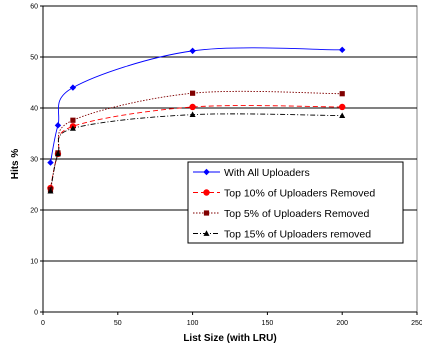 This screenshot has height=347, width=422. What do you see at coordinates (34, 262) in the screenshot?
I see `y-tick-label: 10` at bounding box center [34, 262].